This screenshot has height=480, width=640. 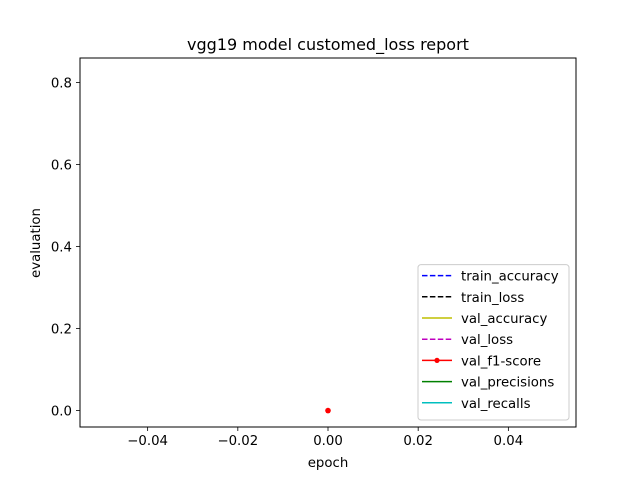 What do you see at coordinates (237, 441) in the screenshot?
I see `x-tick-label: −0.02` at bounding box center [237, 441].